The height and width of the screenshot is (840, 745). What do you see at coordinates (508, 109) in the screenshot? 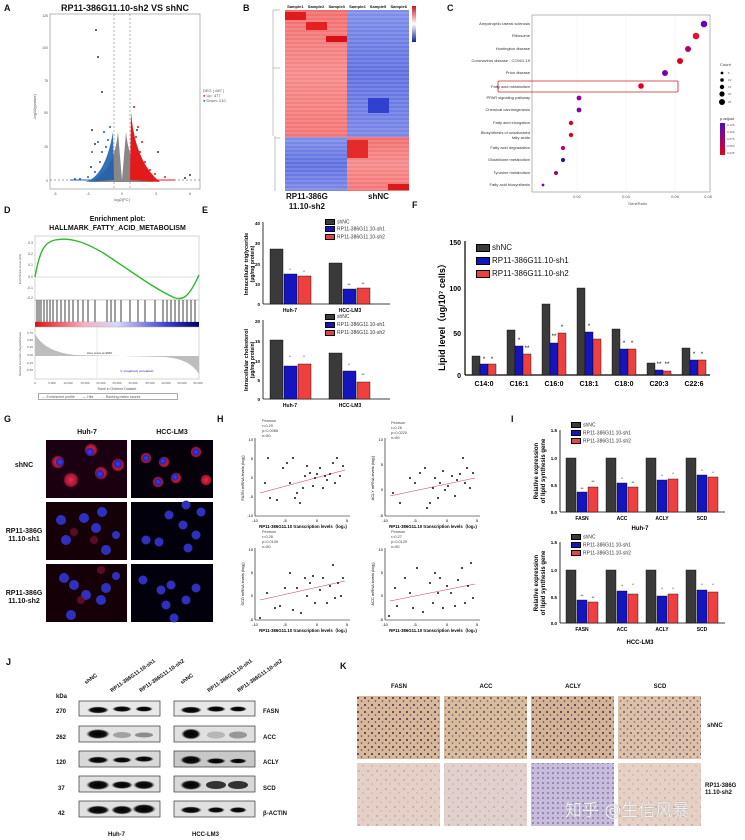
I see `svg-text: Chemical carcinogenesis` at bounding box center [508, 109].